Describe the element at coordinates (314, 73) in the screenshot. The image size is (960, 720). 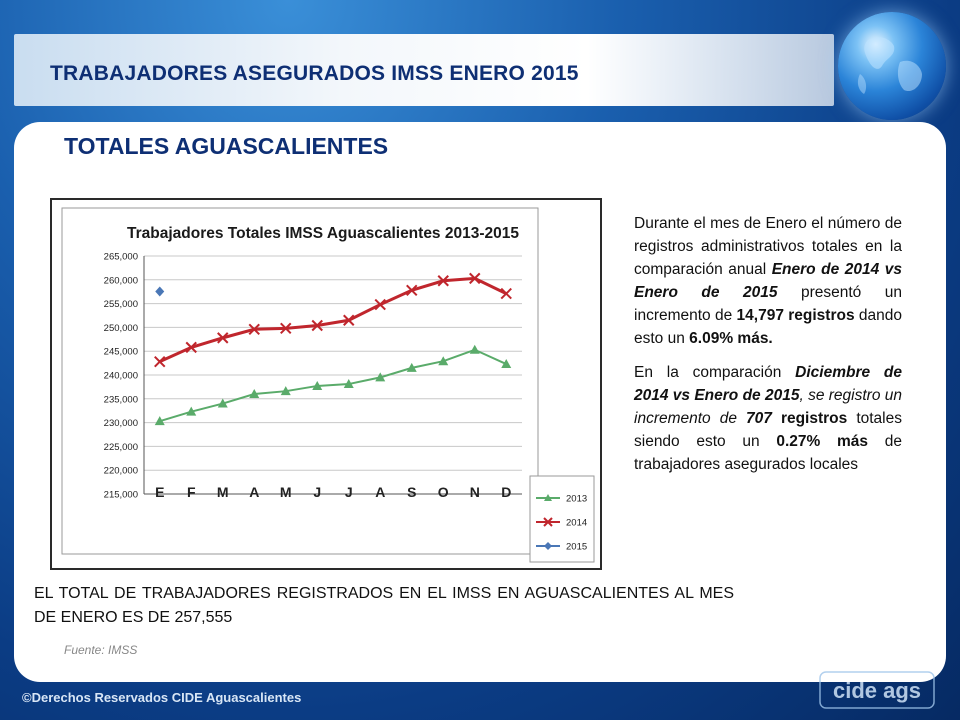
I see `page-title: TRABAJADORES ASEGURADOS IMSS ENERO 2015` at that location.